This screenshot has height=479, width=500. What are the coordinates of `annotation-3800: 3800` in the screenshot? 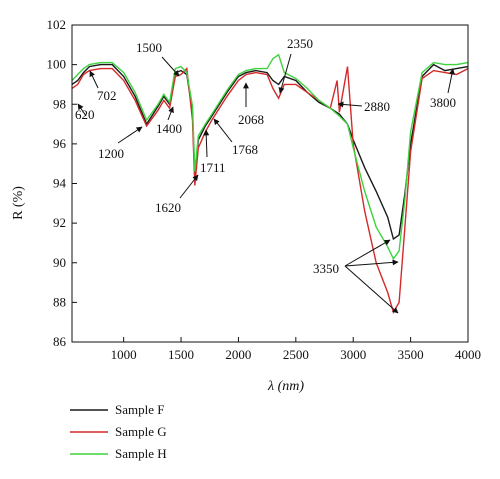 It's located at (443, 102).